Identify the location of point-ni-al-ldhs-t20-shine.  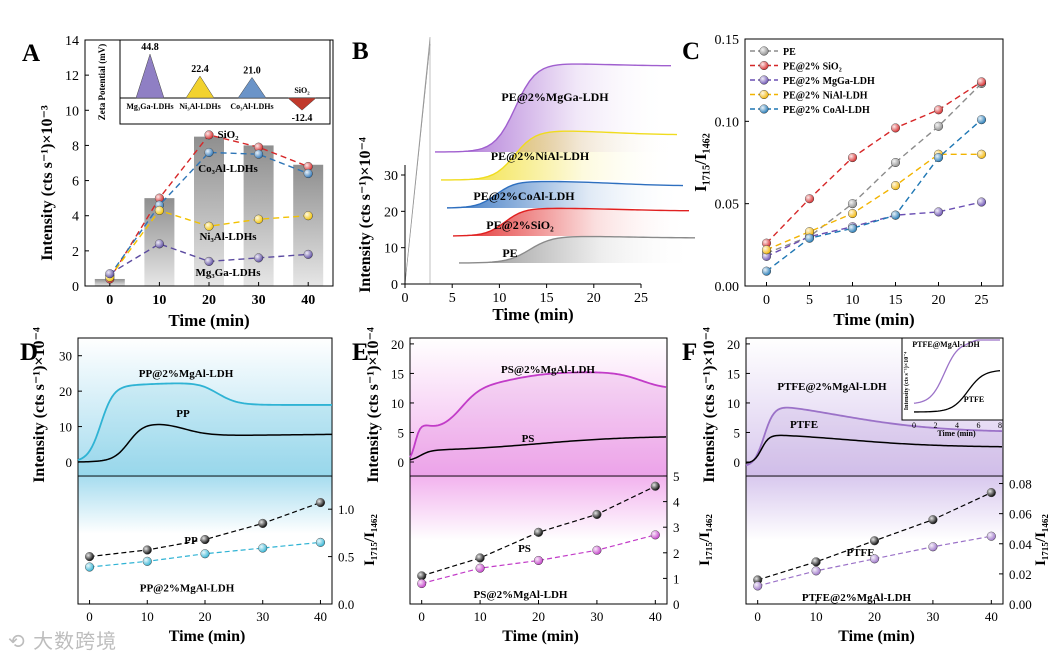
(209, 226).